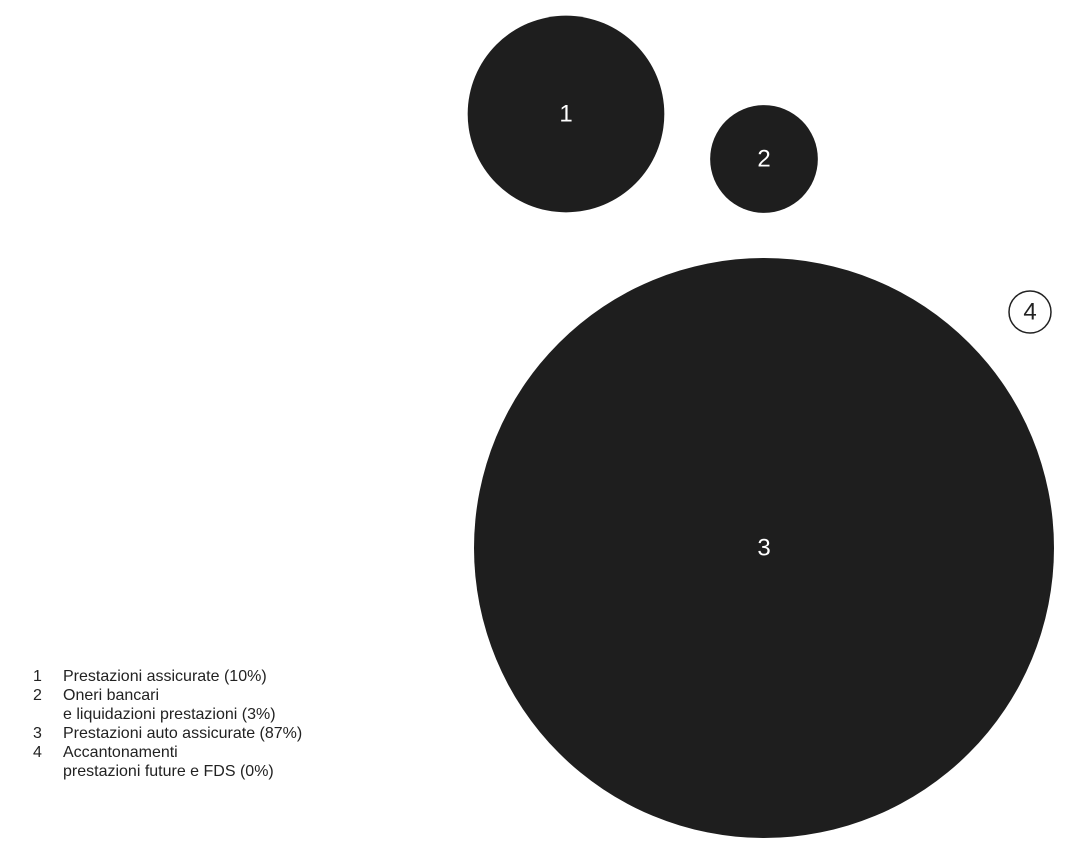 The height and width of the screenshot is (843, 1065). What do you see at coordinates (37, 676) in the screenshot?
I see `legend-number: 1` at bounding box center [37, 676].